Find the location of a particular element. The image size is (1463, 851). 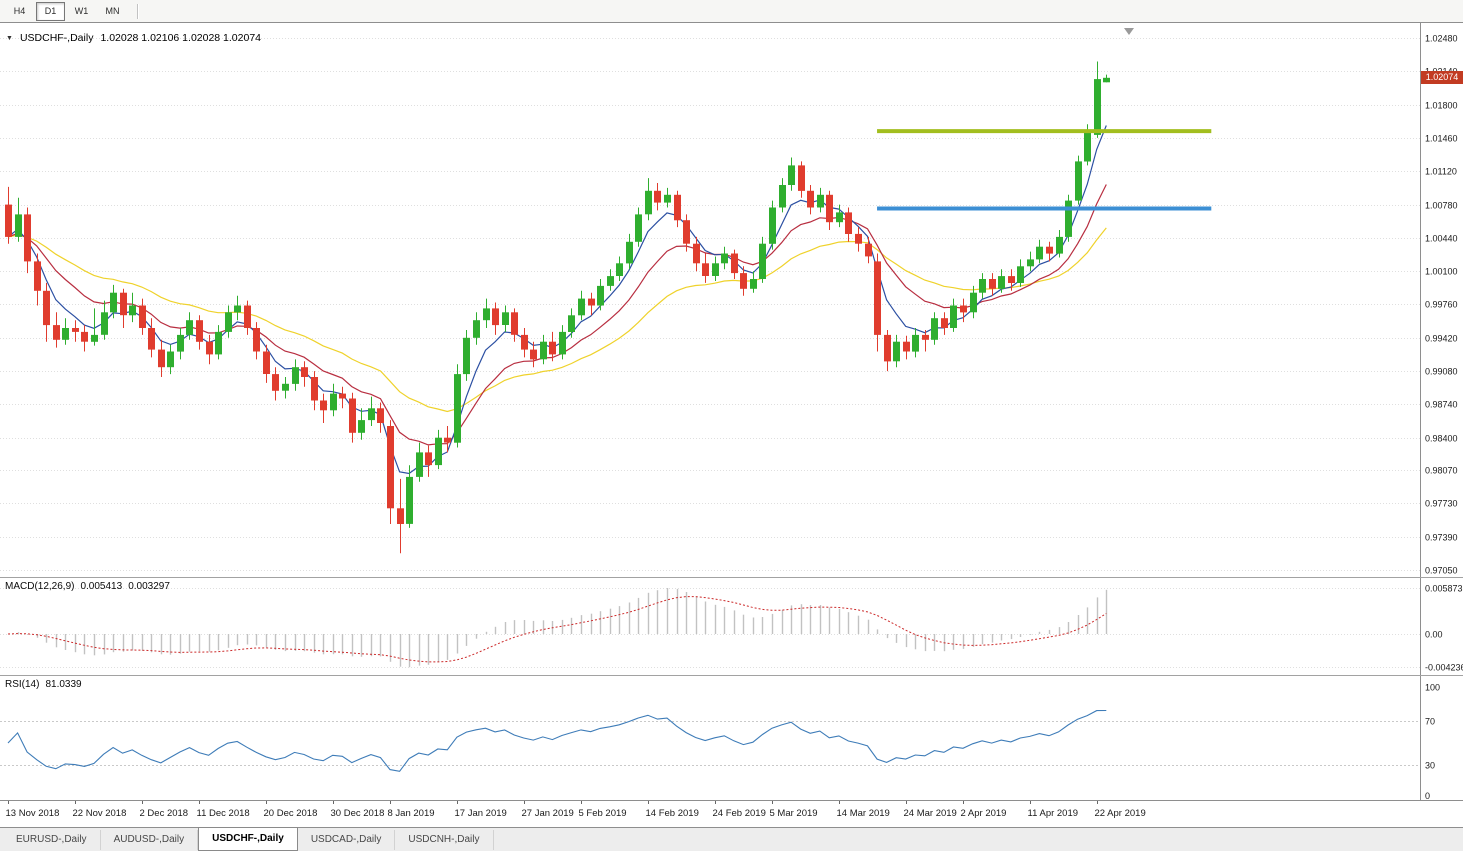

svg-text: 0.98400 is located at coordinates (1441, 439).